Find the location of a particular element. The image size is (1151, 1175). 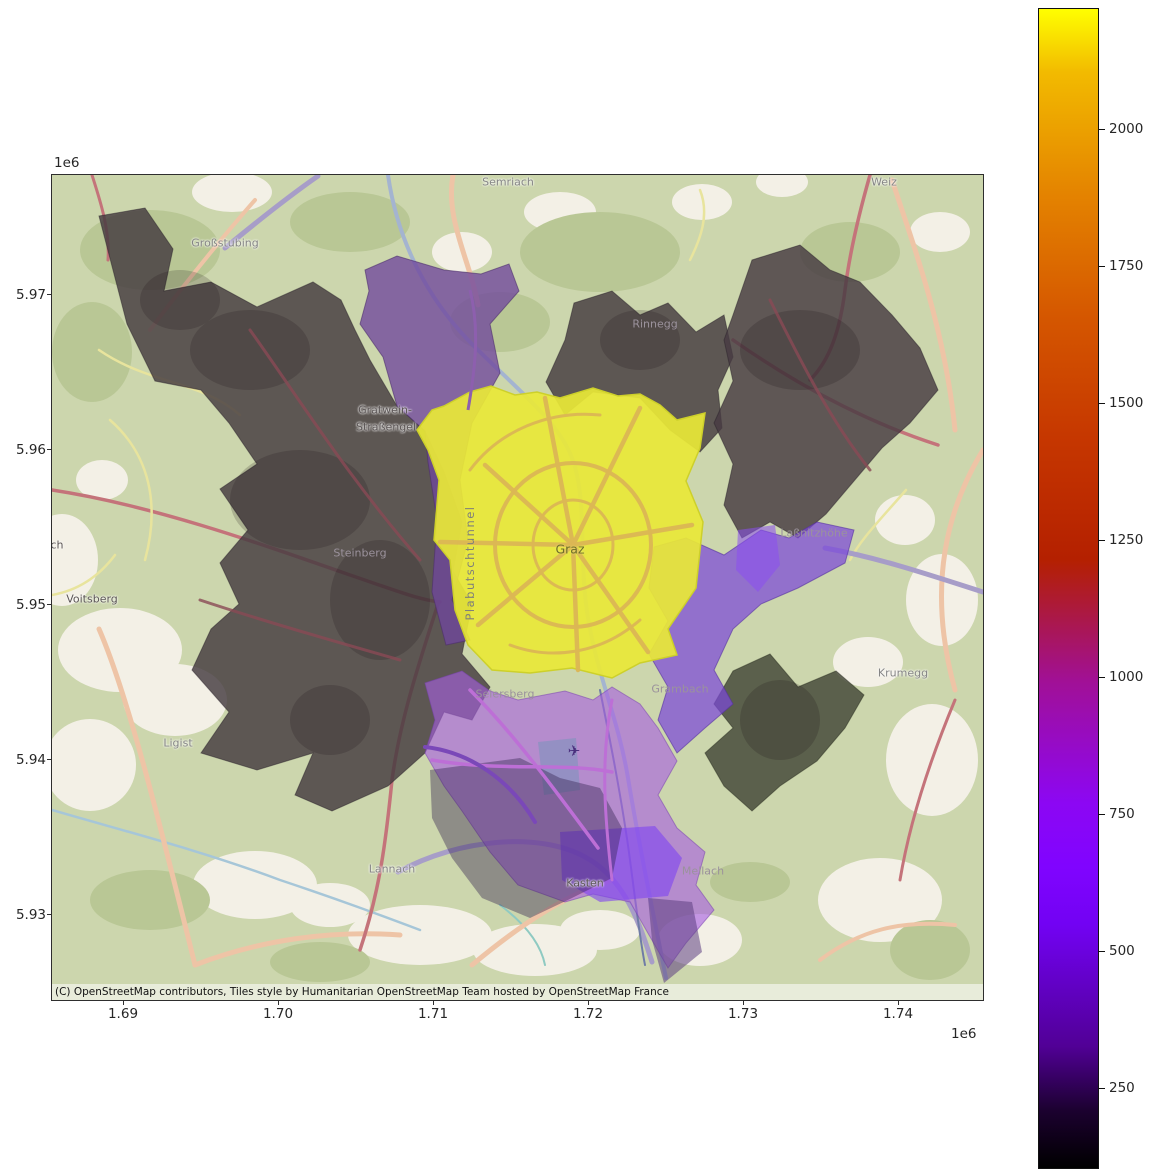

colorbar-tick-label: 1500 is located at coordinates (1126, 403).